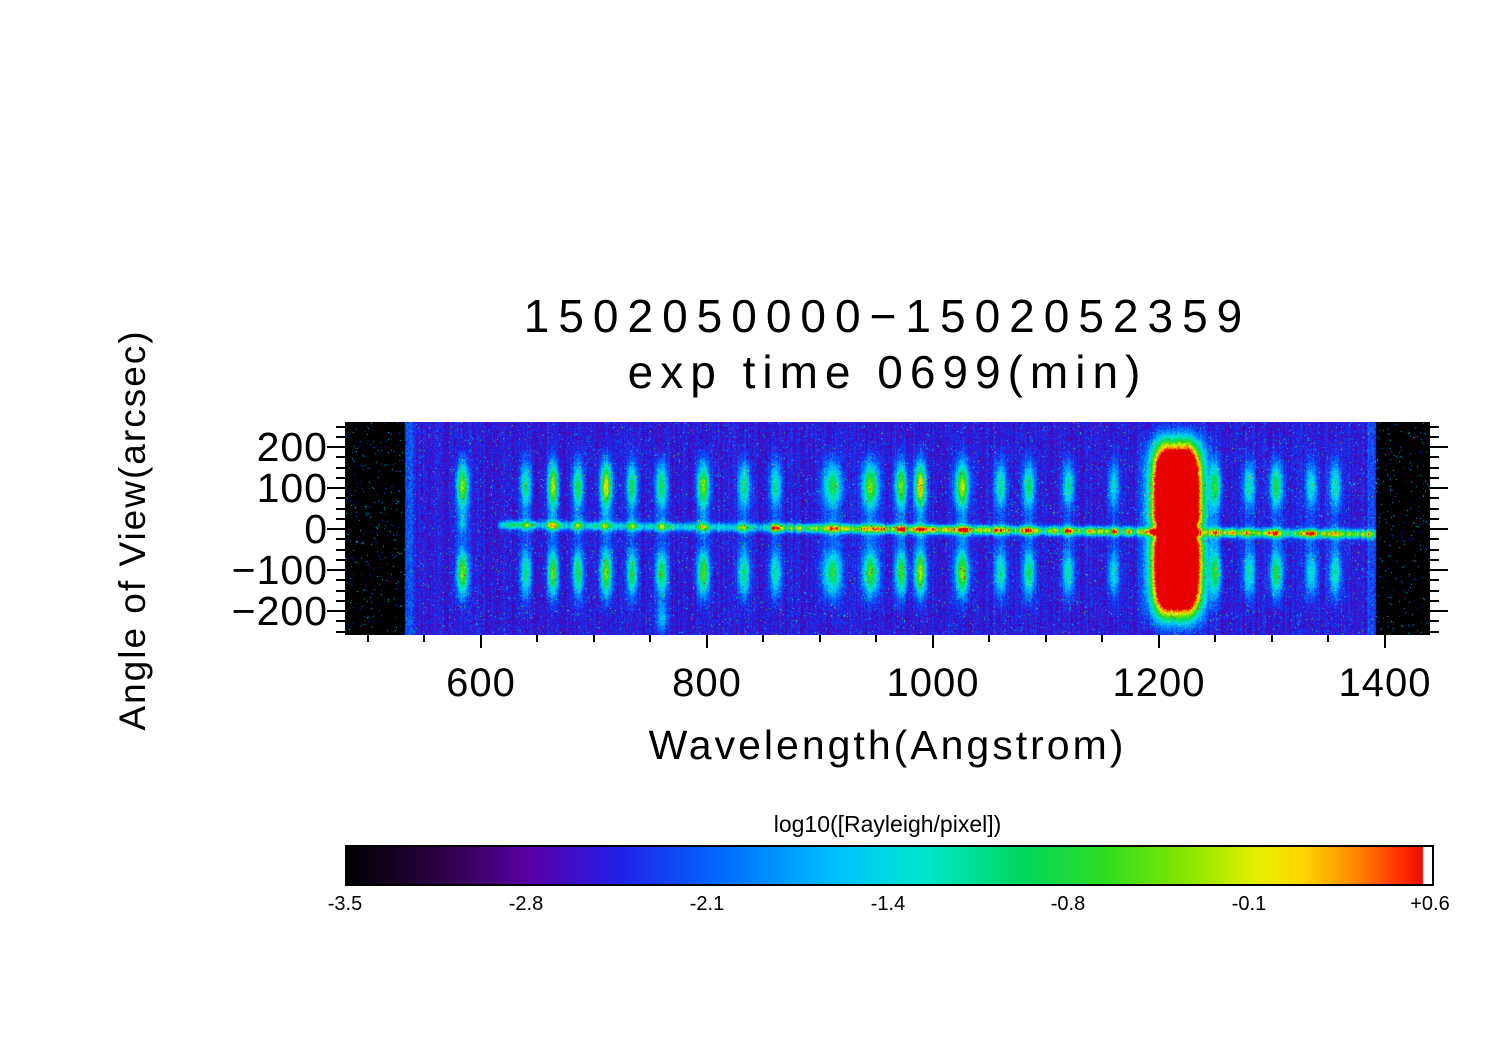 This screenshot has height=1058, width=1497. Describe the element at coordinates (1385, 683) in the screenshot. I see `x-tick-label-1400: 1400` at that location.